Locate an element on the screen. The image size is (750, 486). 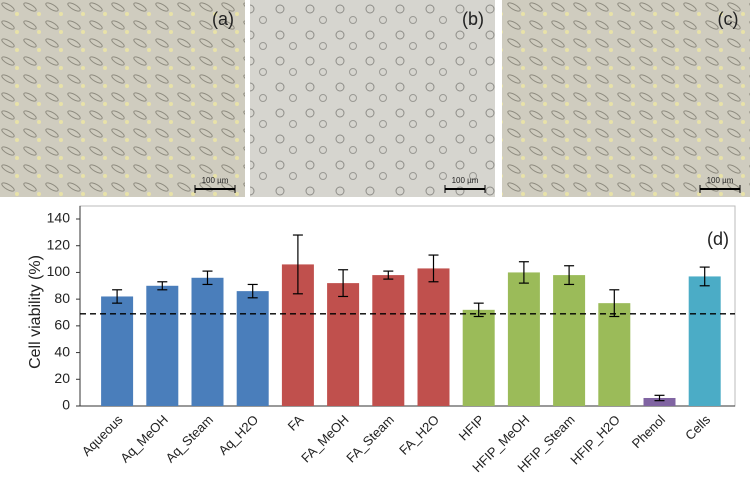
y-axis-label: Cell viability (%) is located at coordinates (35, 312).